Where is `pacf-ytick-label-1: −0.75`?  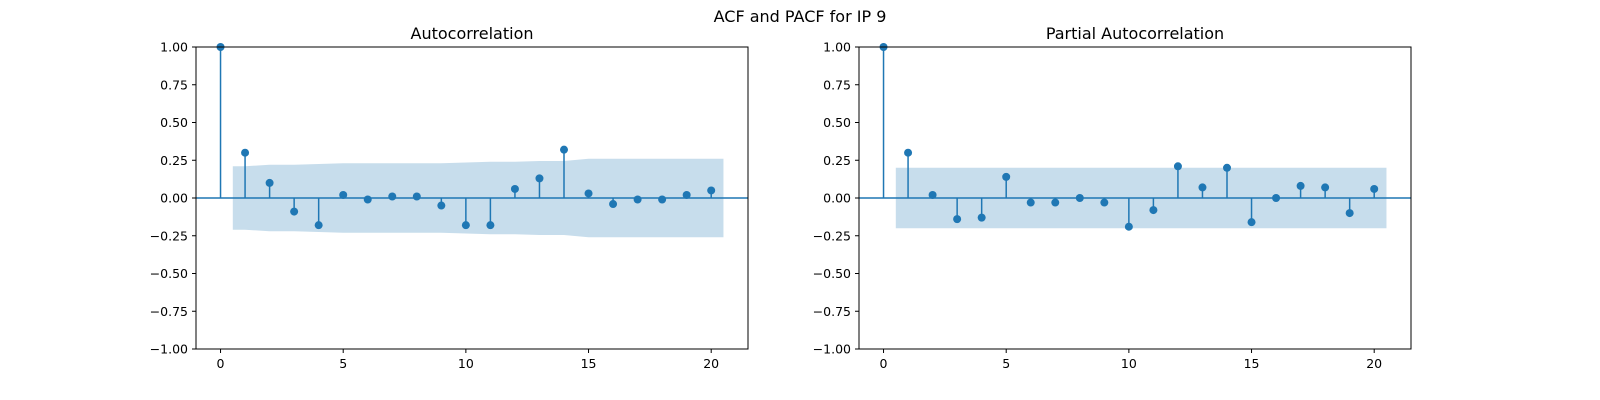
pacf-ytick-label-1: −0.75 is located at coordinates (832, 311).